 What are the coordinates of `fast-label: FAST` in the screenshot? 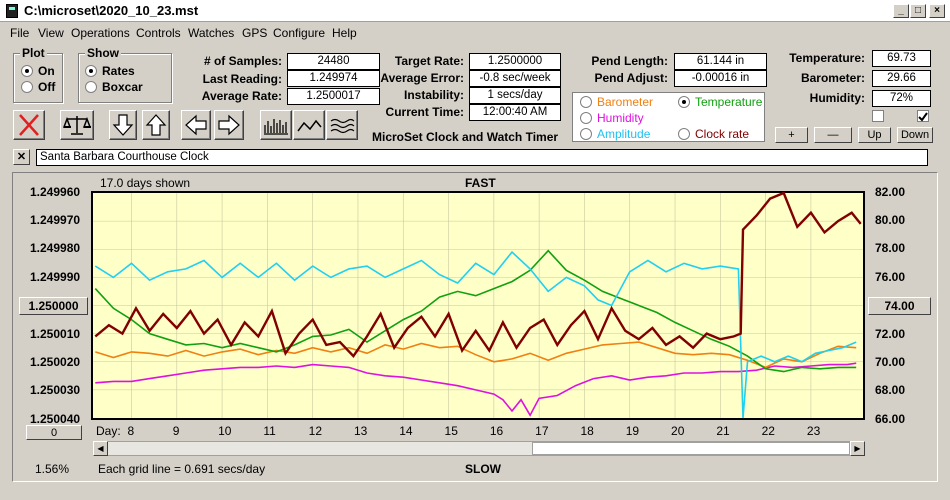 It's located at (480, 183).